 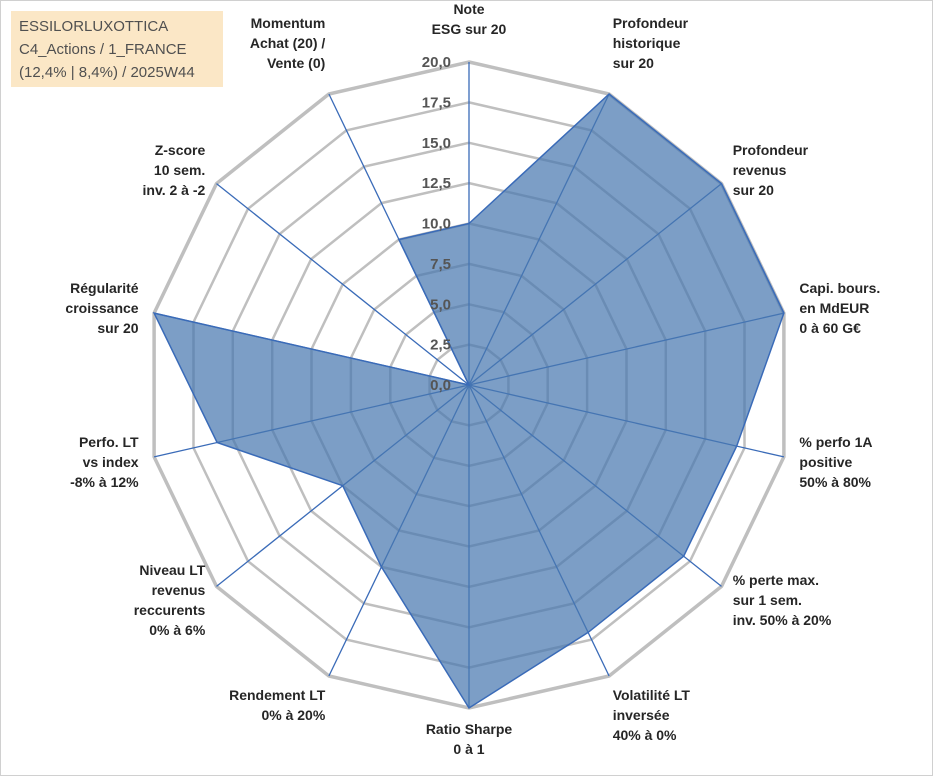 I want to click on tick-label: 10,0, so click(x=436, y=224).